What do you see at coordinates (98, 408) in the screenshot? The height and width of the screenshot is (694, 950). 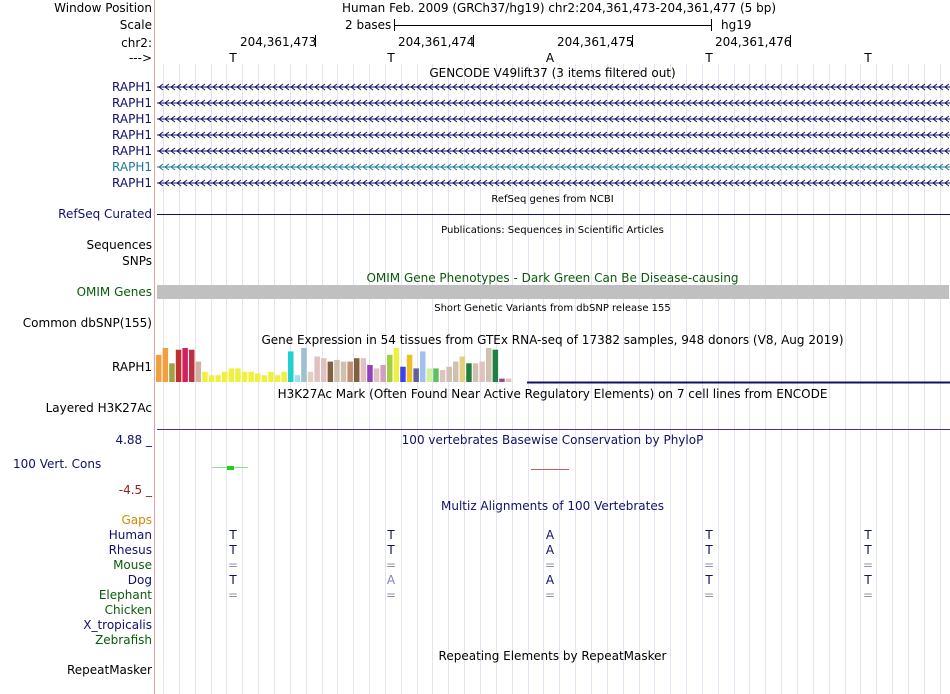 I see `h3k27ac-label: Layered H3K27Ac` at bounding box center [98, 408].